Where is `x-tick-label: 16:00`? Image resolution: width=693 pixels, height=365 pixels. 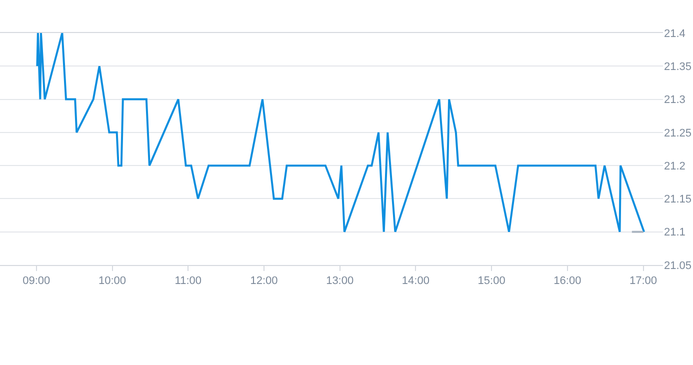
x-tick-label: 16:00 is located at coordinates (568, 281).